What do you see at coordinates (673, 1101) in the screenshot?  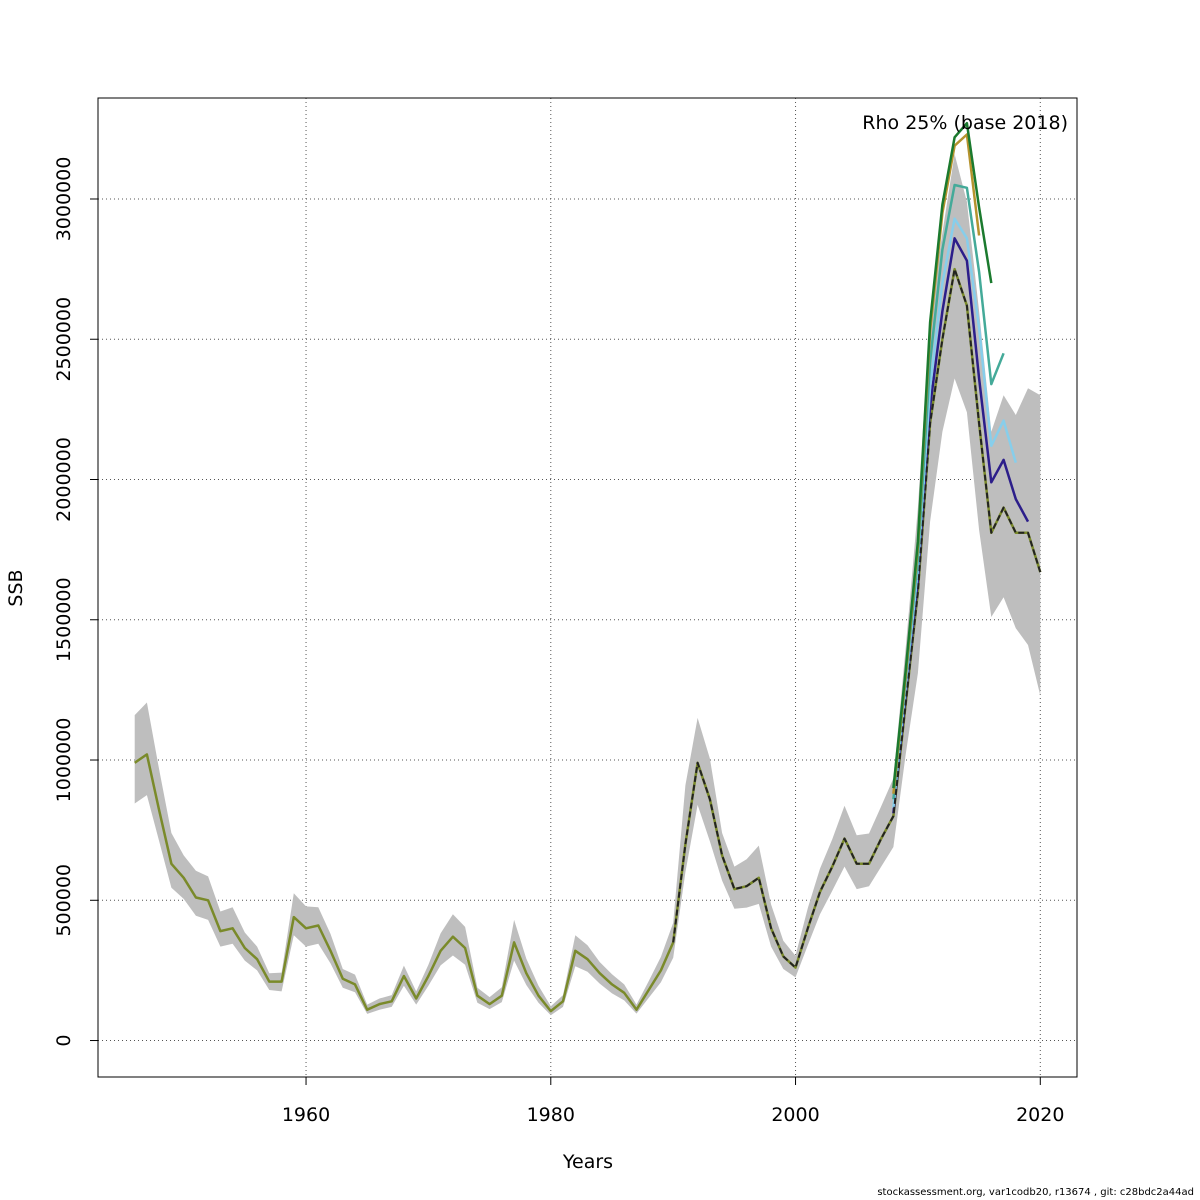 I see `x-axis: 1960 1980 2000 2020` at bounding box center [673, 1101].